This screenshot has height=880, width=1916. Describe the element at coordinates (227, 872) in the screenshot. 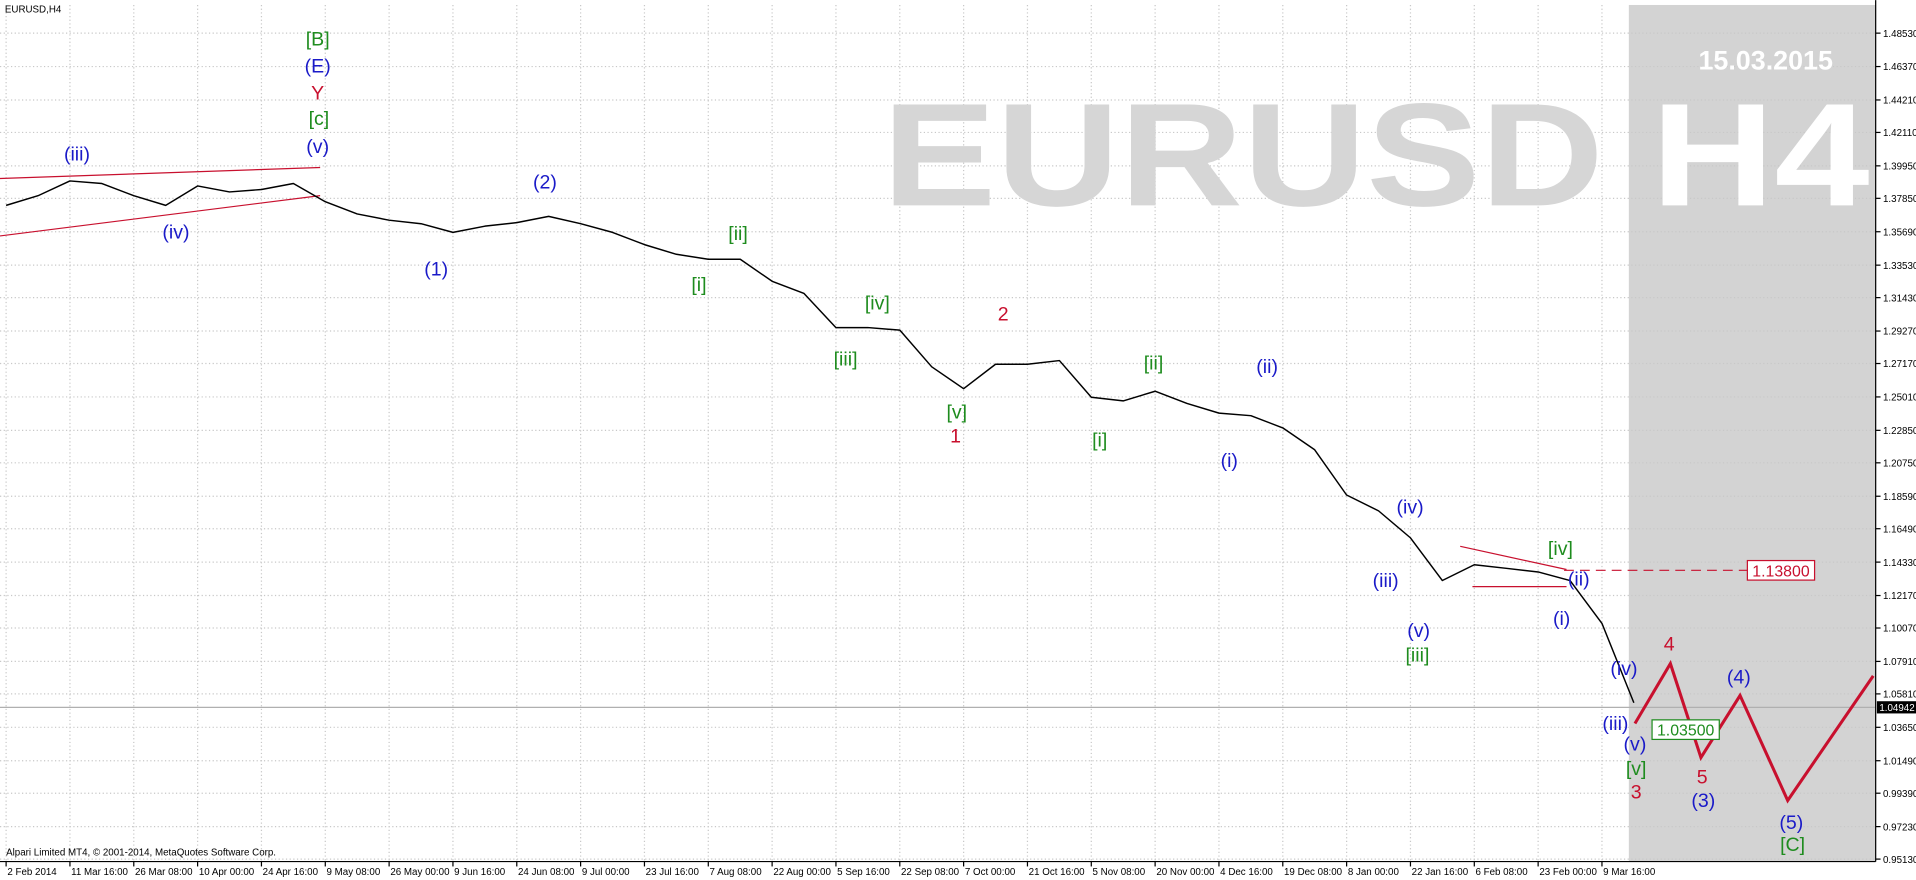

I see `x-tick-label: 10 Apr 00:00` at that location.